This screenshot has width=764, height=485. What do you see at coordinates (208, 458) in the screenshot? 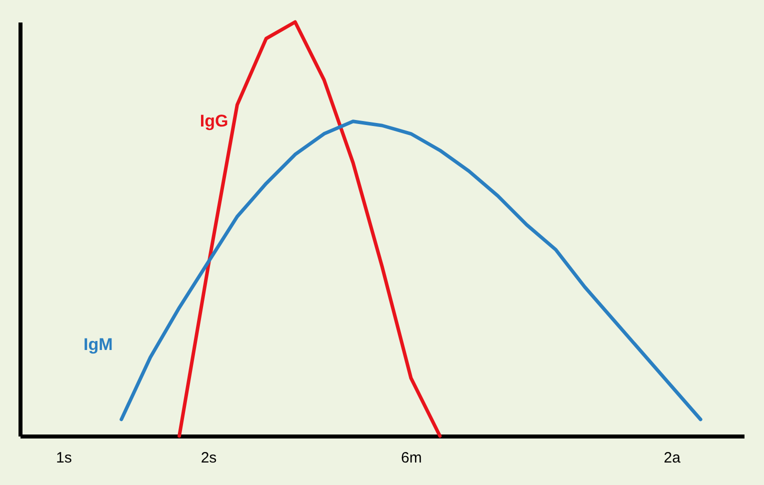
I see `x-tick-label: 2s` at bounding box center [208, 458].